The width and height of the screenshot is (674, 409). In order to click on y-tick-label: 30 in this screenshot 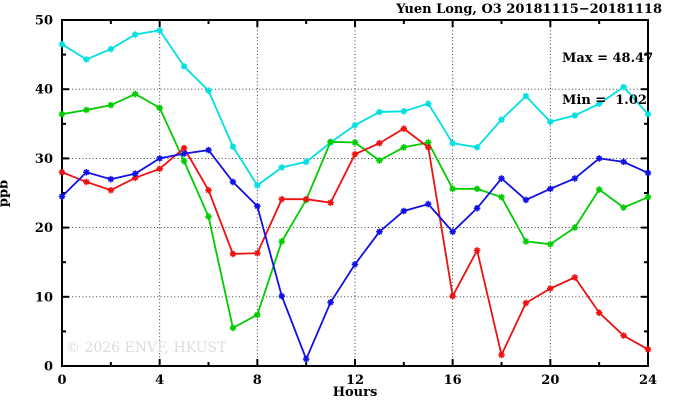, I will do `click(44, 159)`.